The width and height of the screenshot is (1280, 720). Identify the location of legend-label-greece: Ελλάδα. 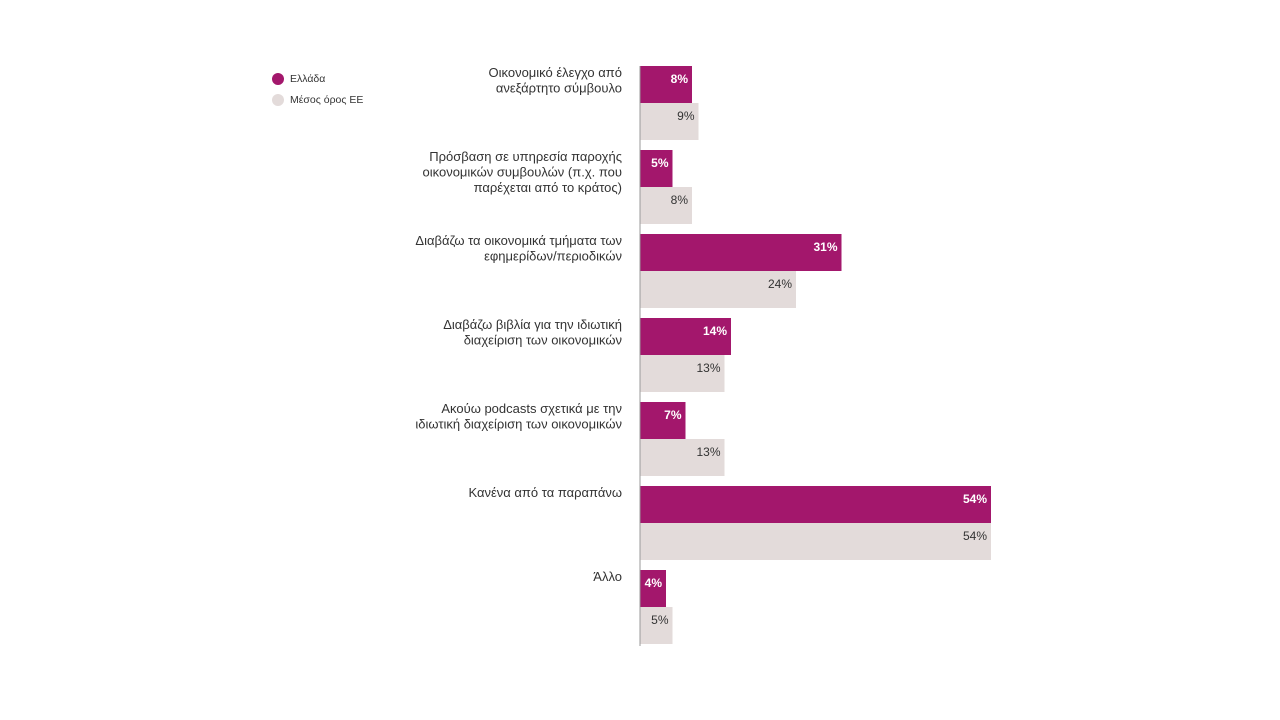
(308, 78).